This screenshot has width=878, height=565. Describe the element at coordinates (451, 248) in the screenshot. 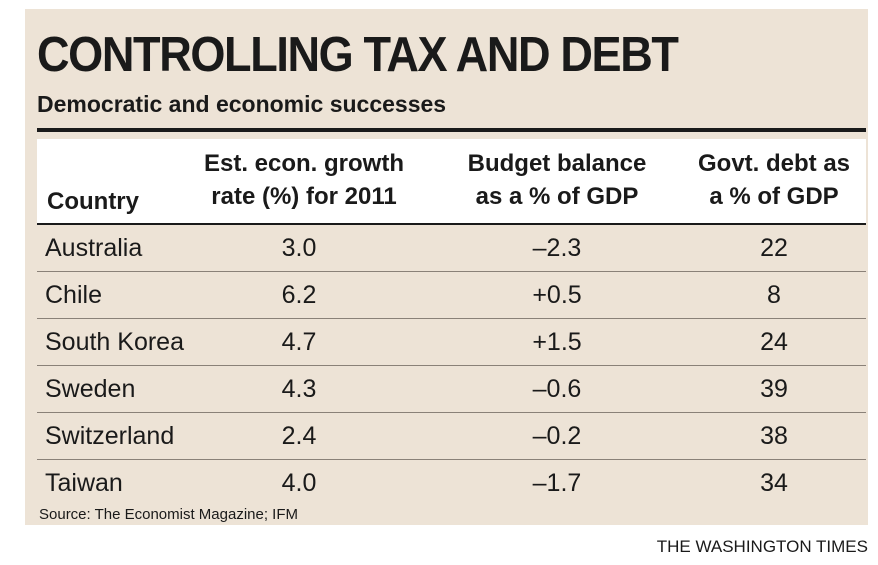

I see `table-row: Australia 3.0 –2.3 22` at that location.